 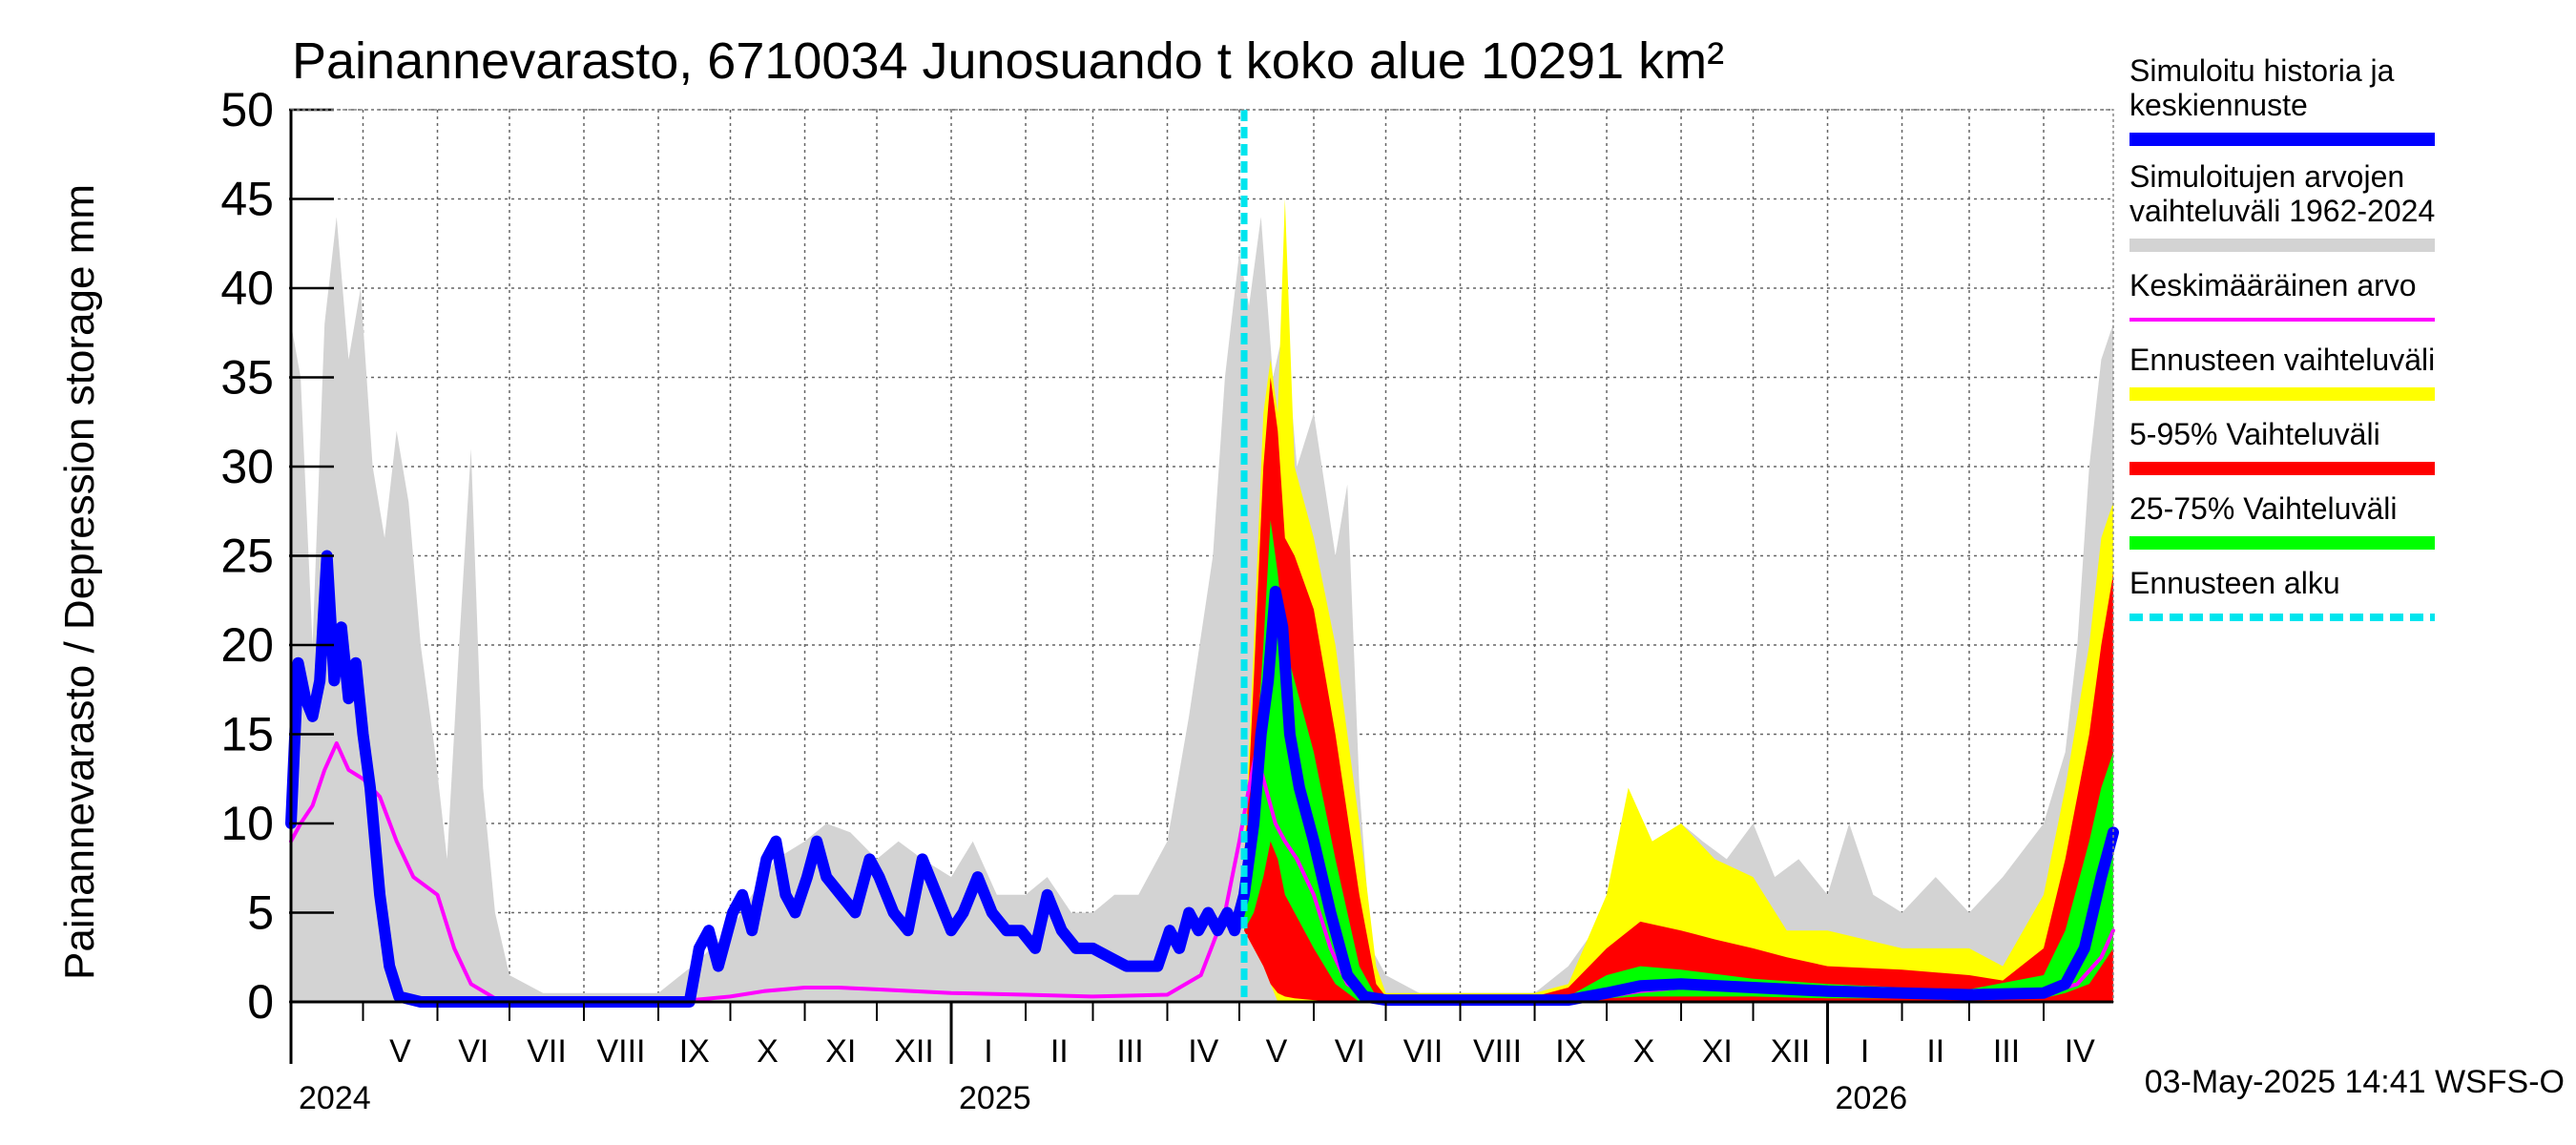 What do you see at coordinates (247, 557) in the screenshot?
I see `y-tick-label: 25` at bounding box center [247, 557].